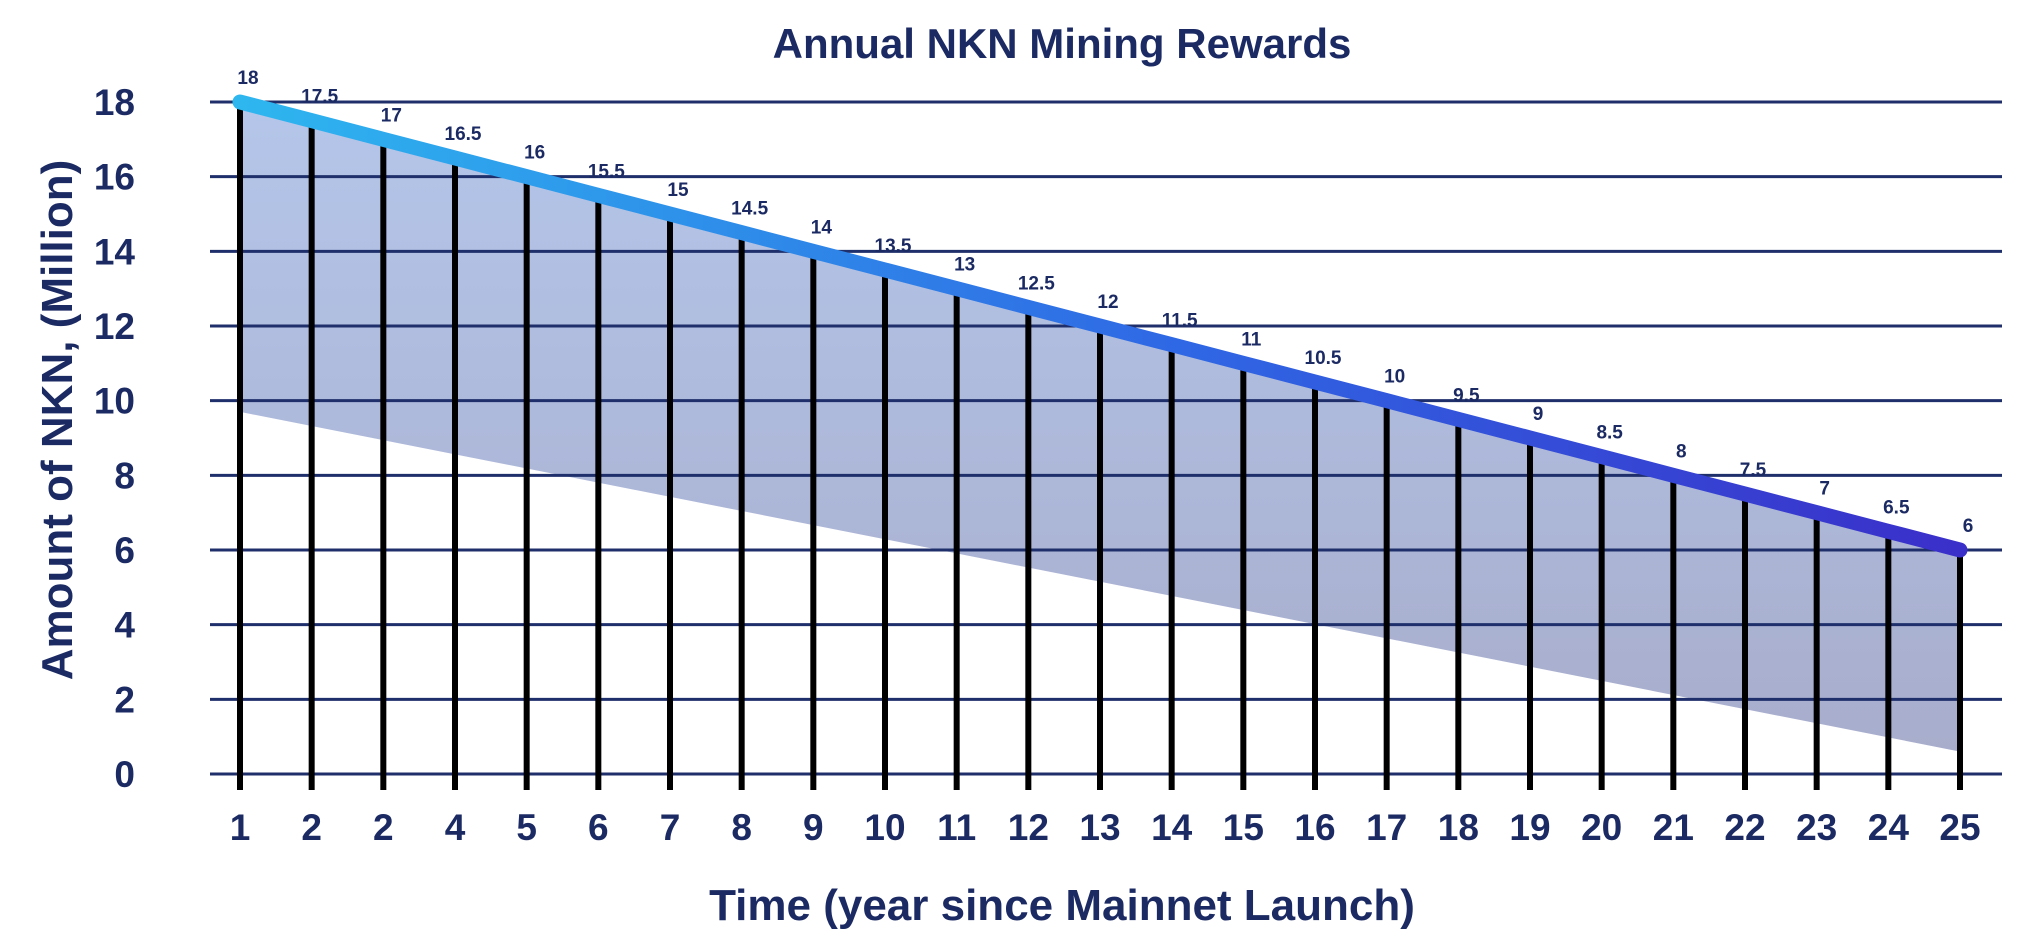 The height and width of the screenshot is (942, 2032). What do you see at coordinates (57, 420) in the screenshot?
I see `y-axis-label: Amount of NKN, (Million)` at bounding box center [57, 420].